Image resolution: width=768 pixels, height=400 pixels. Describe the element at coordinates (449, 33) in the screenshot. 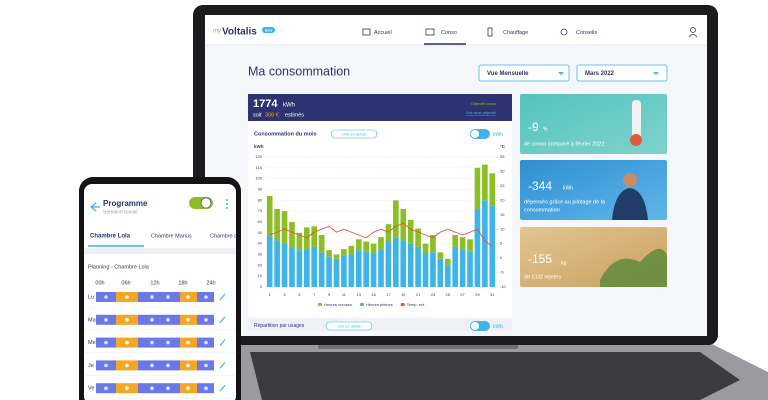

I see `nav-item: Conso` at that location.